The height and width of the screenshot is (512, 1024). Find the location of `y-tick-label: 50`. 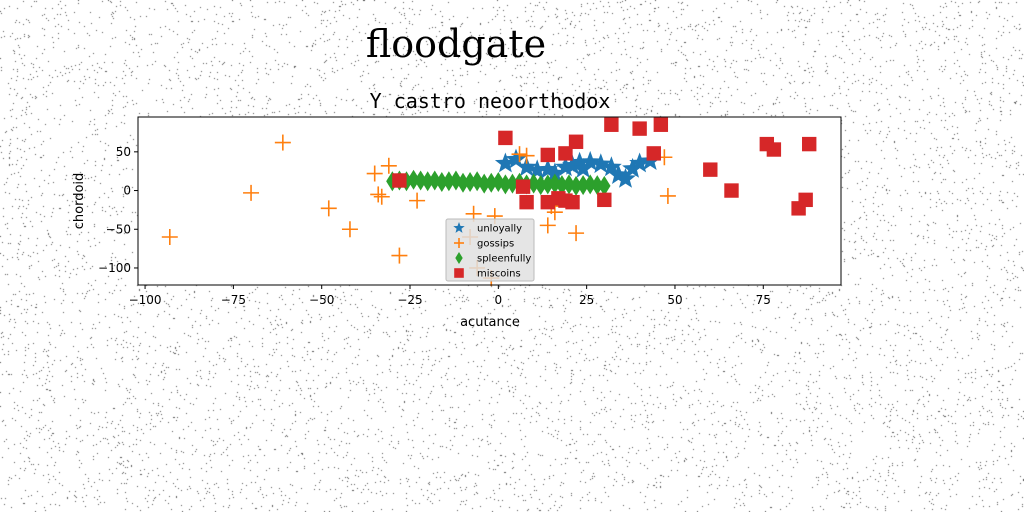

y-tick-label: 50 is located at coordinates (123, 152).